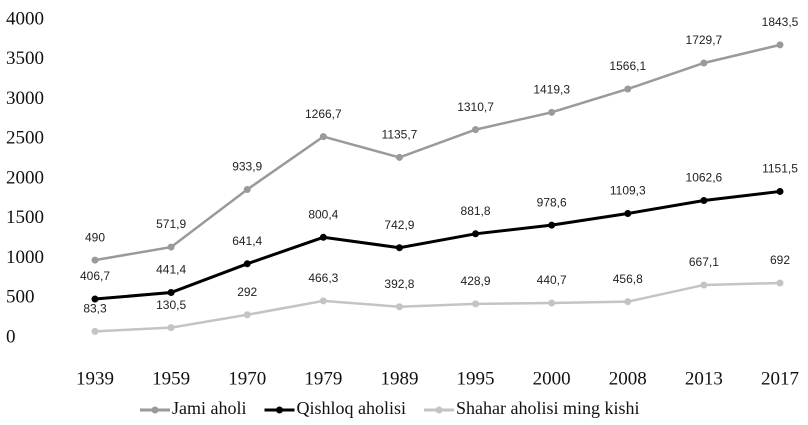  What do you see at coordinates (704, 40) in the screenshot?
I see `data-label: 1729,7` at bounding box center [704, 40].